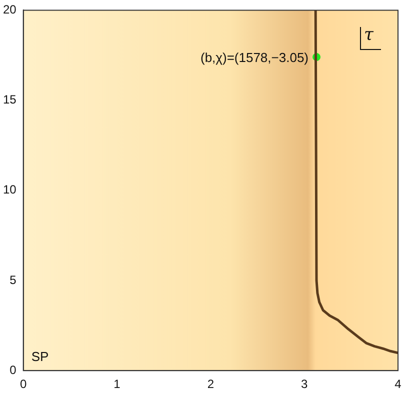 The width and height of the screenshot is (407, 395). I want to click on annotation: τ, so click(369, 35).